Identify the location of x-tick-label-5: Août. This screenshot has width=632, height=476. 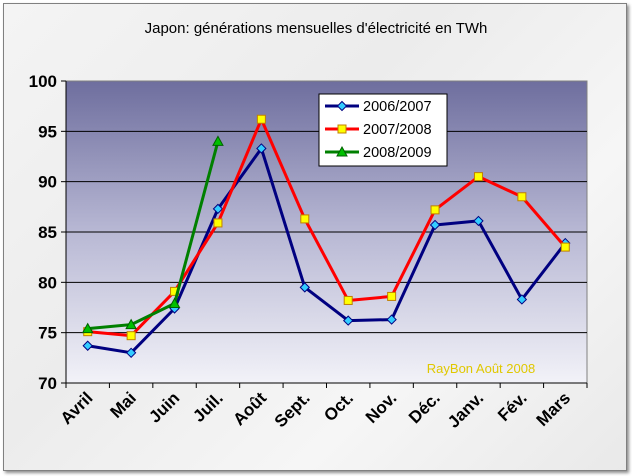
(249, 408).